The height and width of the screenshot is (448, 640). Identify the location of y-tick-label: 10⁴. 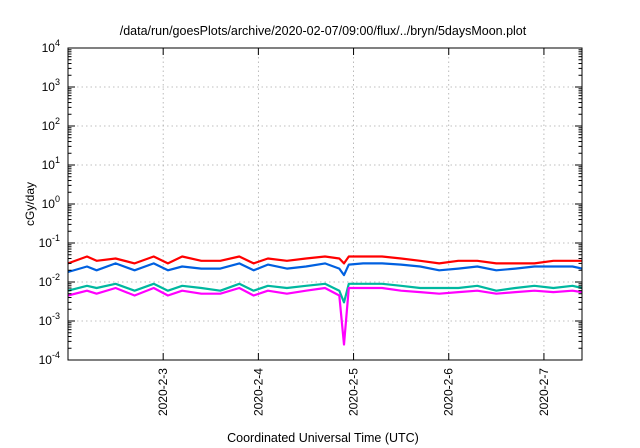
(51, 46).